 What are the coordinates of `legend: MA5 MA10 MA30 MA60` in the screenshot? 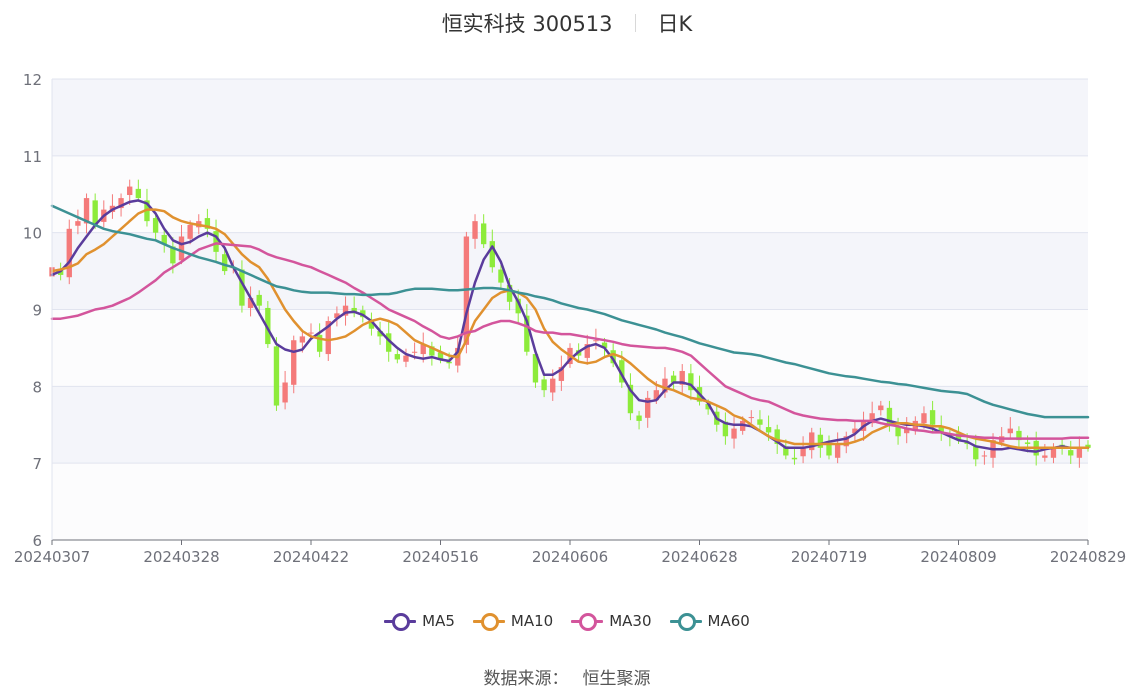 It's located at (567, 621).